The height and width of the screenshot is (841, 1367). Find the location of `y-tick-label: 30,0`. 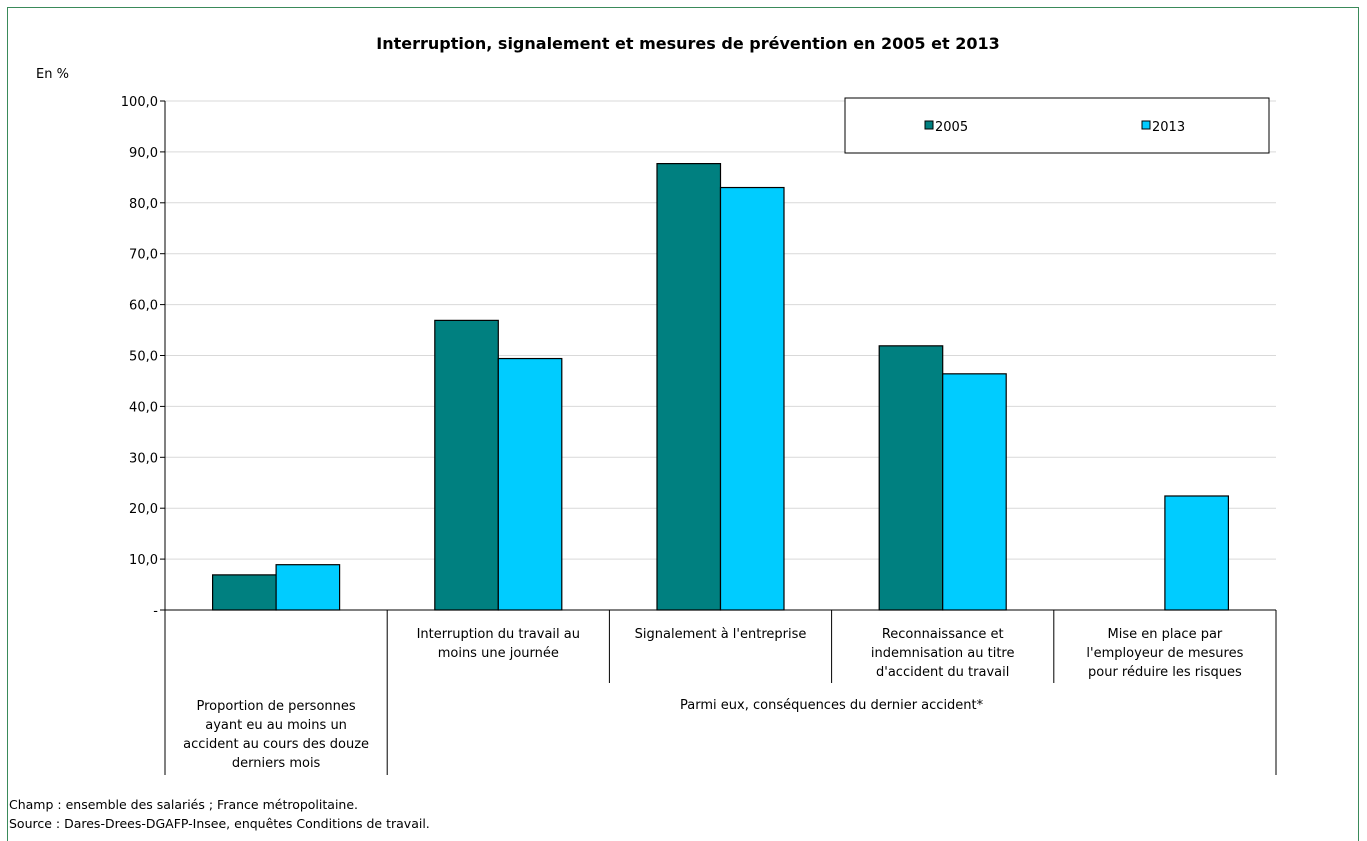

y-tick-label: 30,0 is located at coordinates (143, 458).